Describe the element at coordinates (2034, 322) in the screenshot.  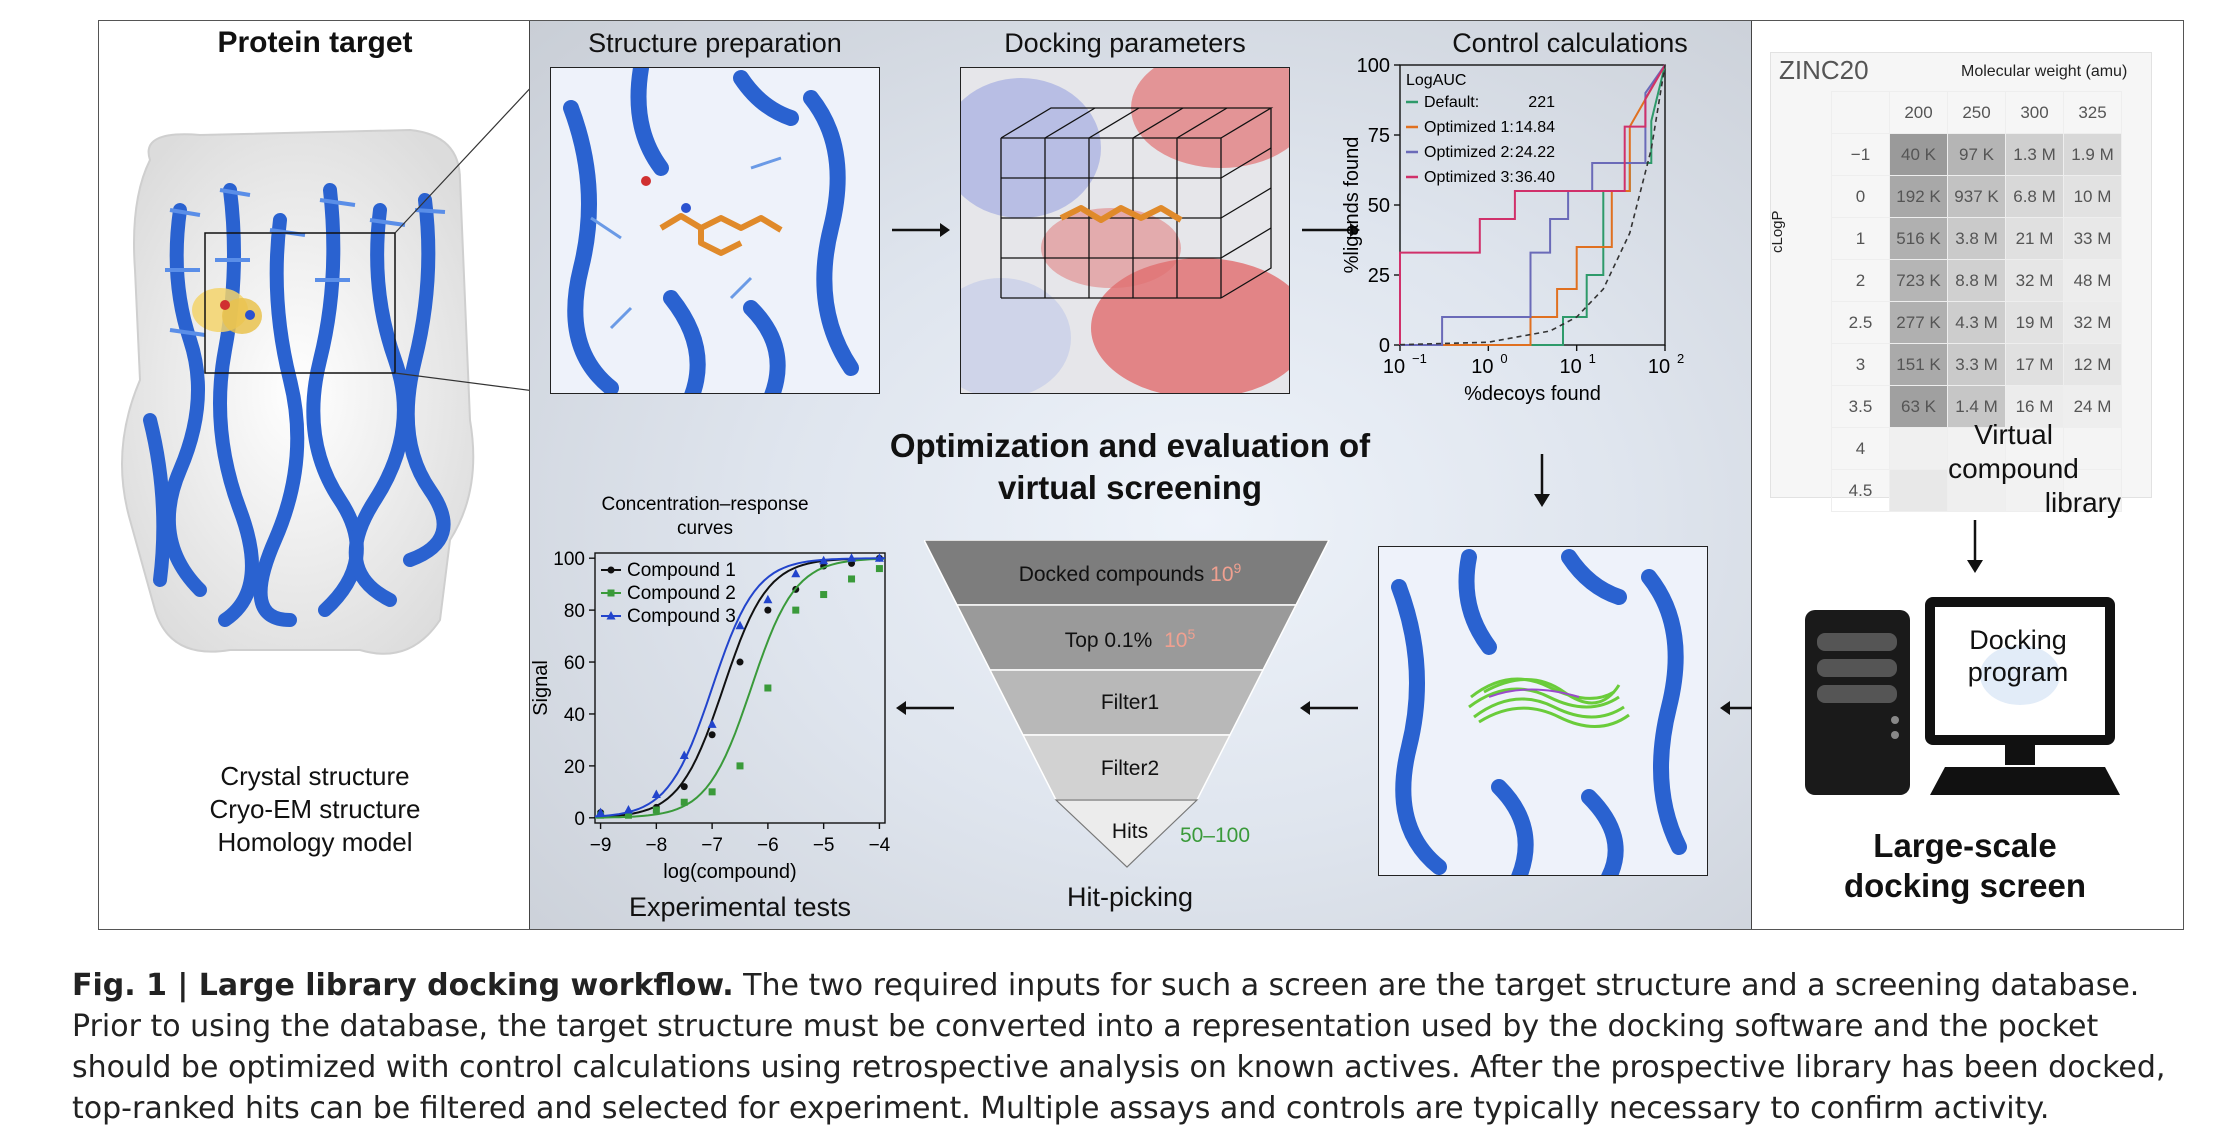
I see `zinc-cell: 19 M` at that location.